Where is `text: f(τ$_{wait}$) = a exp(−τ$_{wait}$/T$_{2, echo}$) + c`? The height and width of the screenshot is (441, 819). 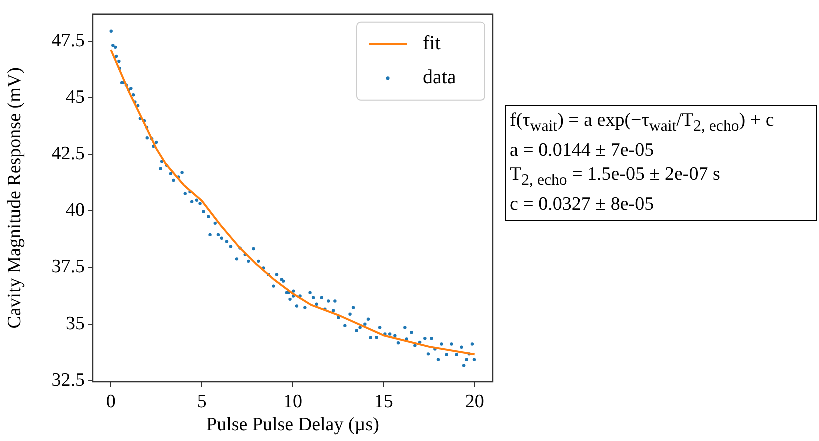 text: f(τ$_{wait}$) = a exp(−τ$_{wait}$/T$_{2, echo}$) + c is located at coordinates (643, 123).